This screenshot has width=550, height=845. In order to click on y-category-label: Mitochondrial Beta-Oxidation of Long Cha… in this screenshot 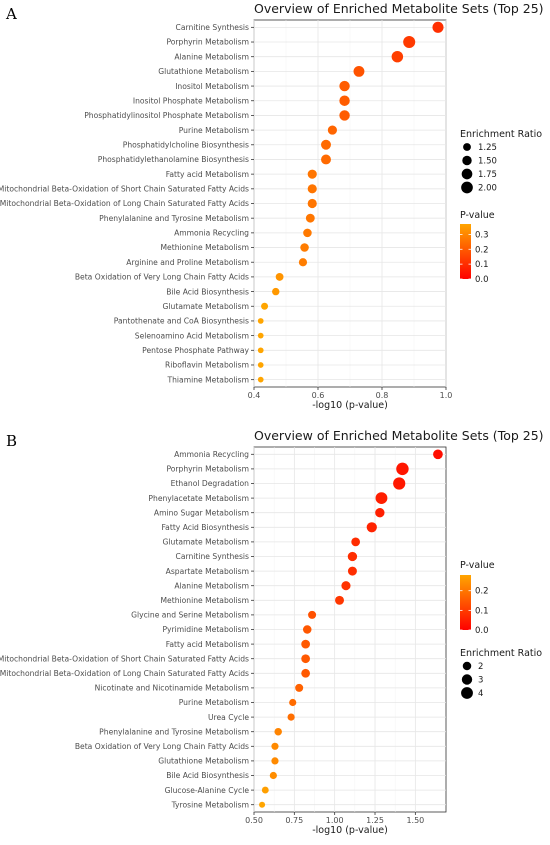, I will do `click(124, 673)`.